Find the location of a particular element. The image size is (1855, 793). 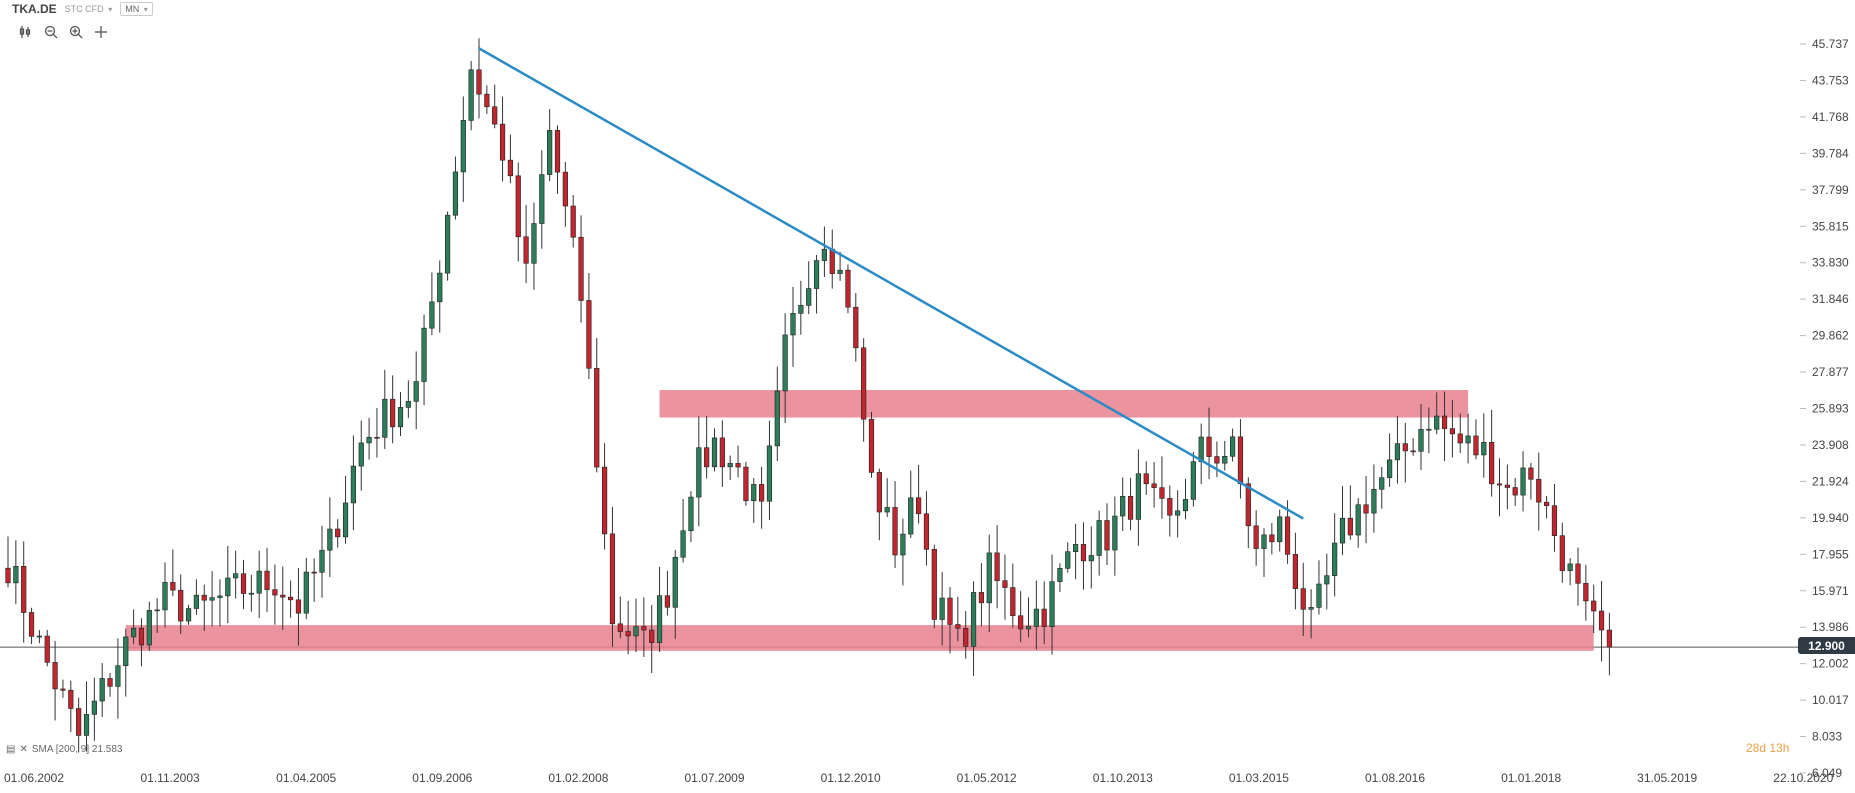

x-tick-label: 01.07.2009 is located at coordinates (714, 778).